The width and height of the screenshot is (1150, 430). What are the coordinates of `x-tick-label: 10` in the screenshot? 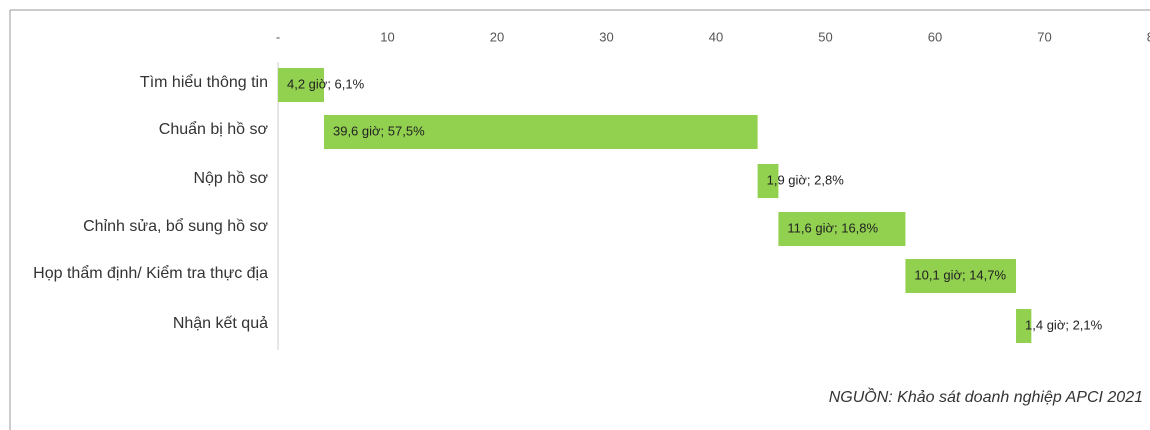 It's located at (387, 36).